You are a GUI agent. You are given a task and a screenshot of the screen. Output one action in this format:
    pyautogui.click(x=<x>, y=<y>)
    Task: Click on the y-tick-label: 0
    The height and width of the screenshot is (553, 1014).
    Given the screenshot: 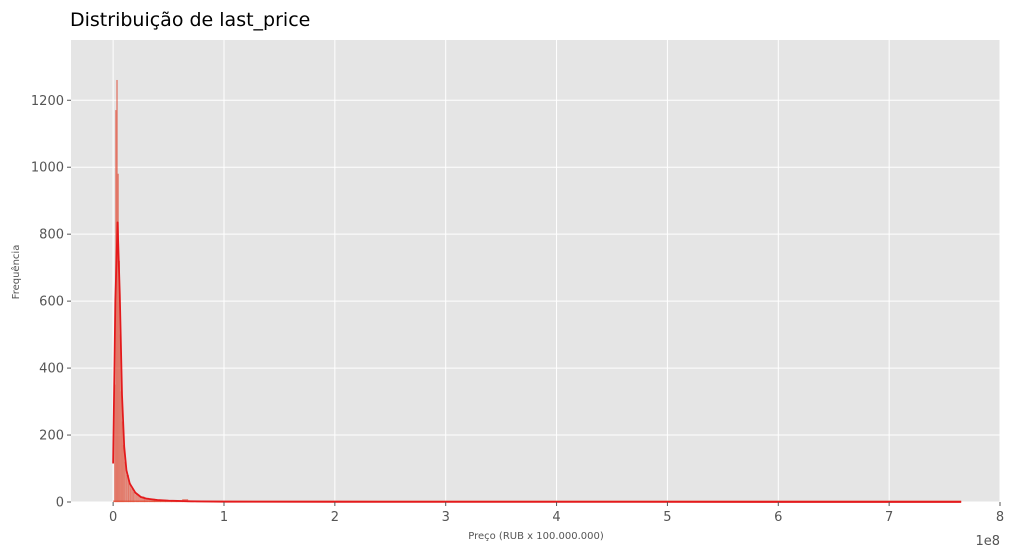 What is the action you would take?
    pyautogui.click(x=60, y=503)
    